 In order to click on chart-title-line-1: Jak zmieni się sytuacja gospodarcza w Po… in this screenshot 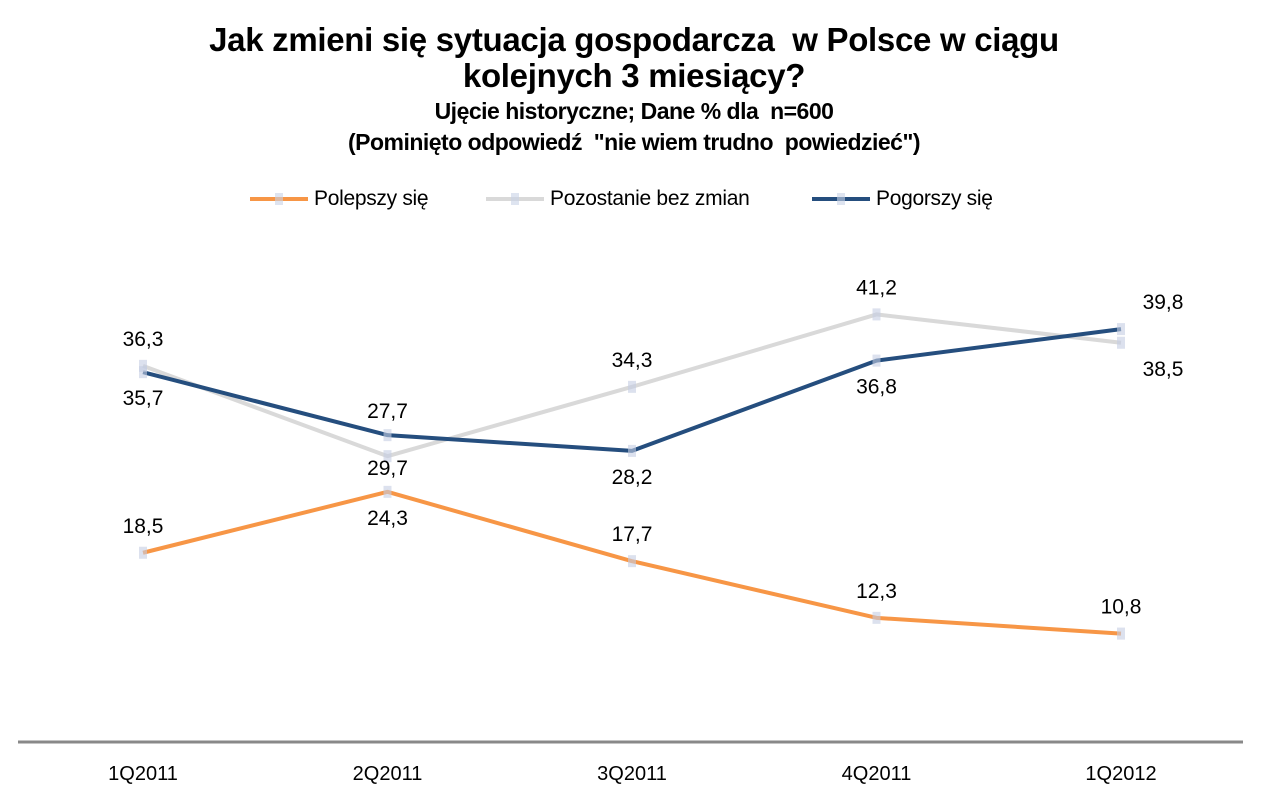, I will do `click(634, 39)`.